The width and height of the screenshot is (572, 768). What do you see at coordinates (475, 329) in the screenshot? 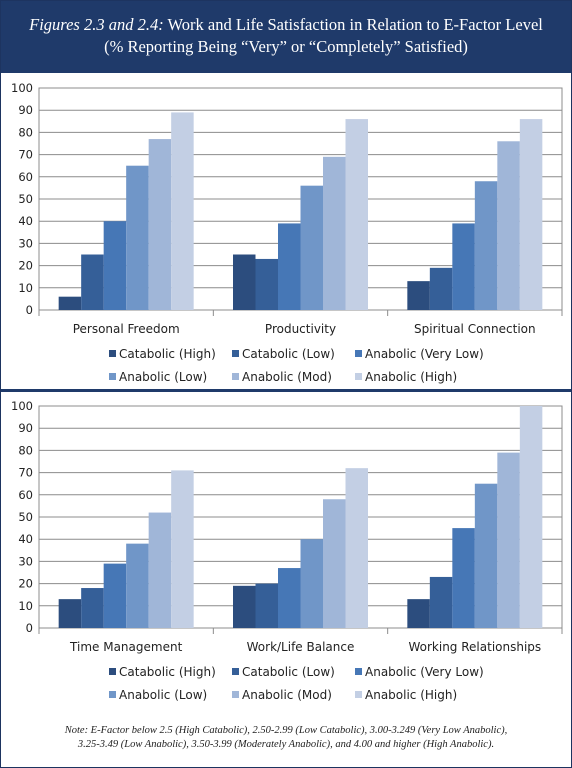
I see `category-label: Spiritual Connection` at bounding box center [475, 329].